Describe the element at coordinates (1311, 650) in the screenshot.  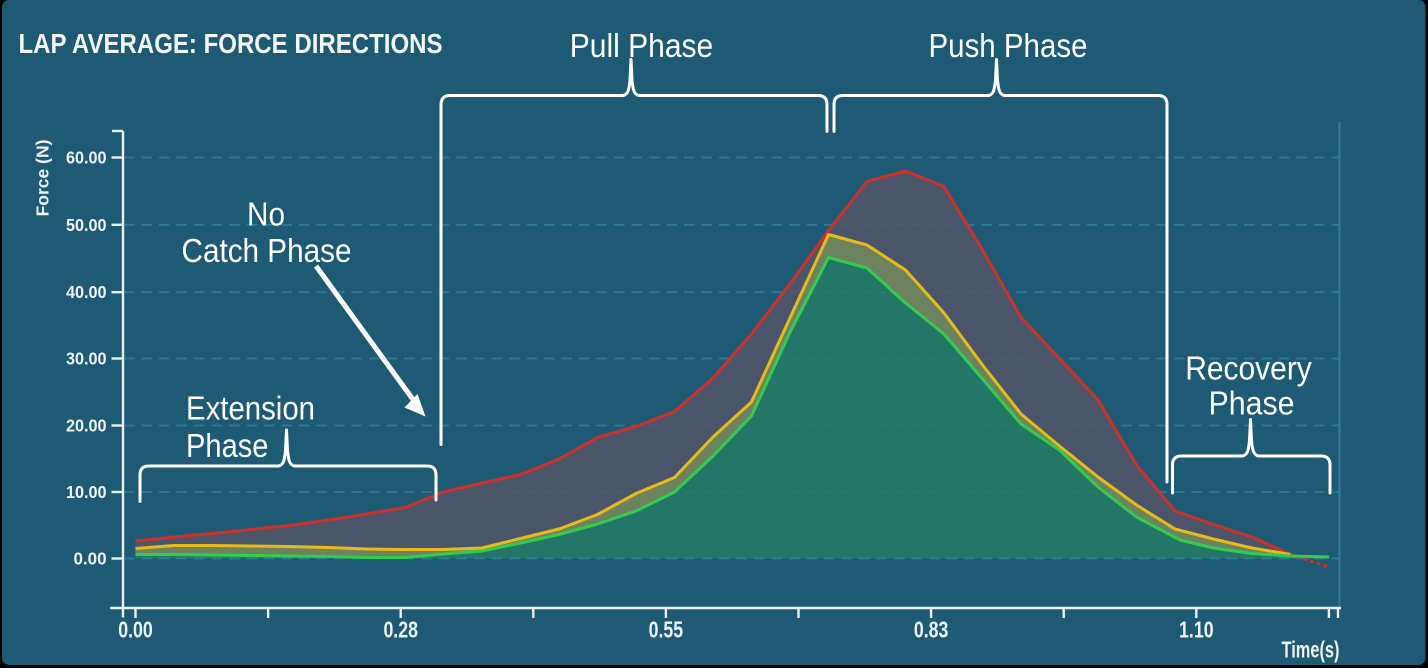
I see `svg-text: Time(s)` at that location.